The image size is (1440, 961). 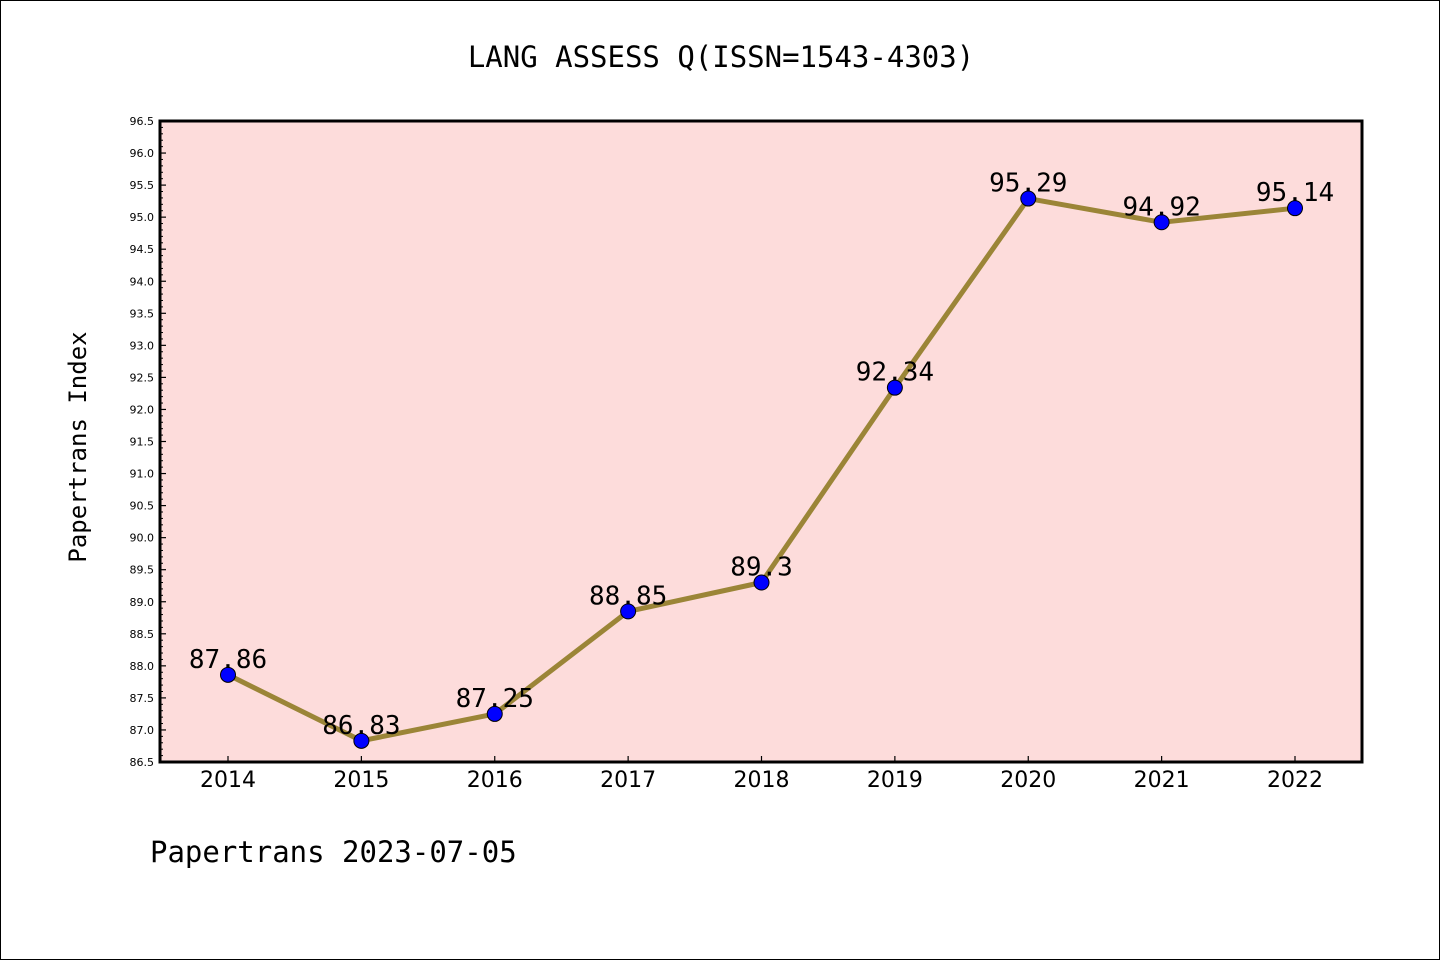 What do you see at coordinates (142, 474) in the screenshot?
I see `y-tick-label: 91.0` at bounding box center [142, 474].